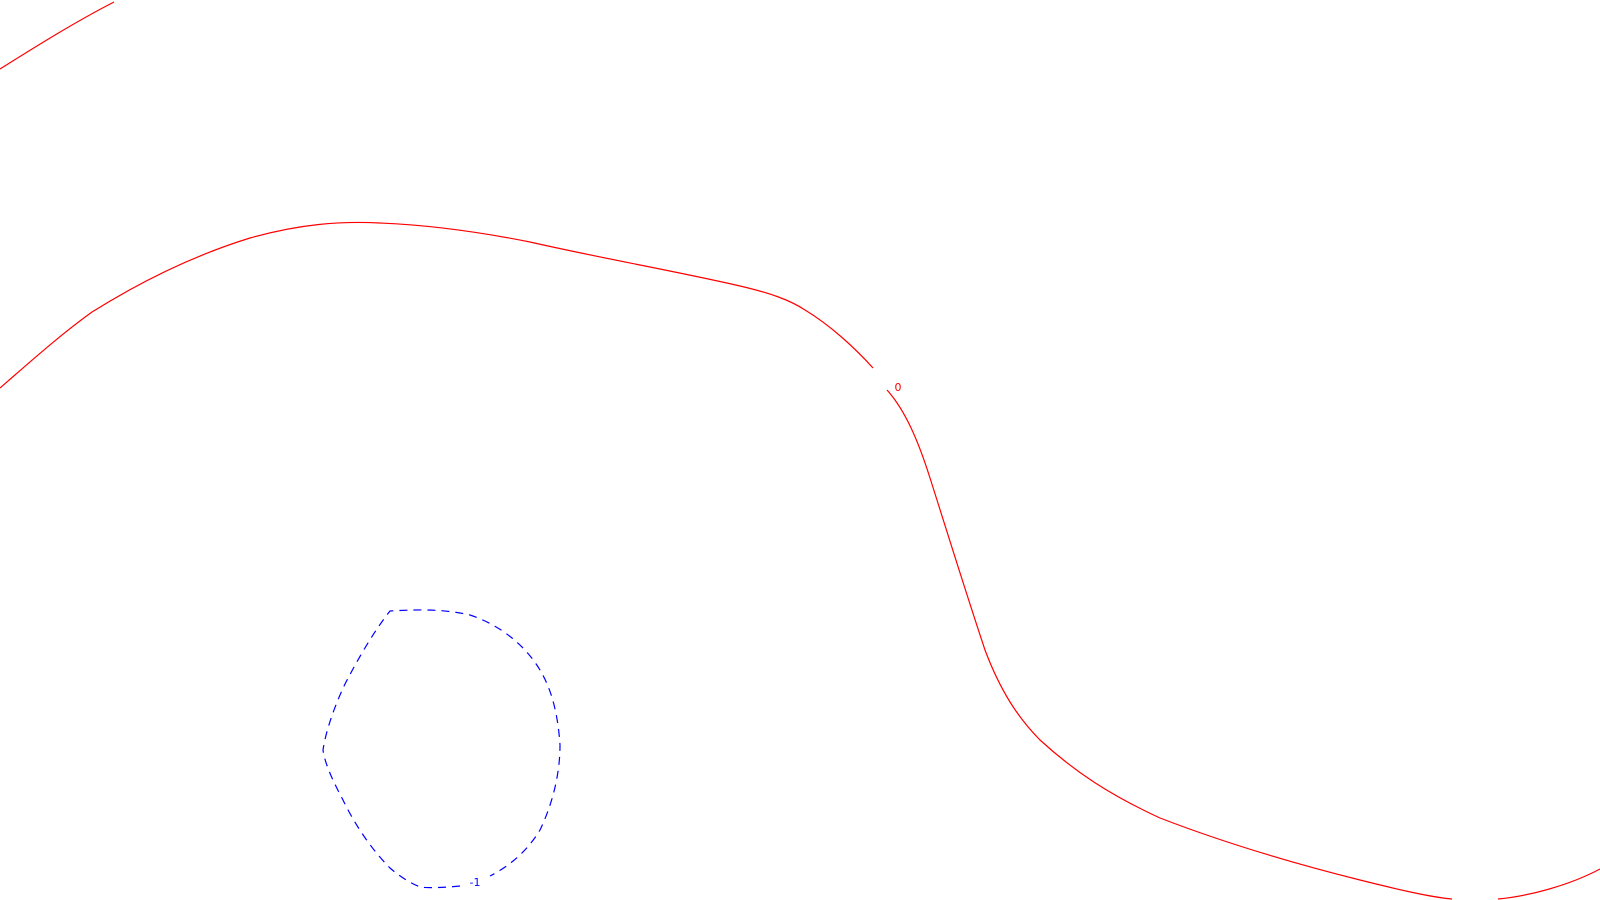 Image resolution: width=1600 pixels, height=900 pixels. Describe the element at coordinates (1548, 884) in the screenshot. I see `contour-line-0-right-end` at that location.